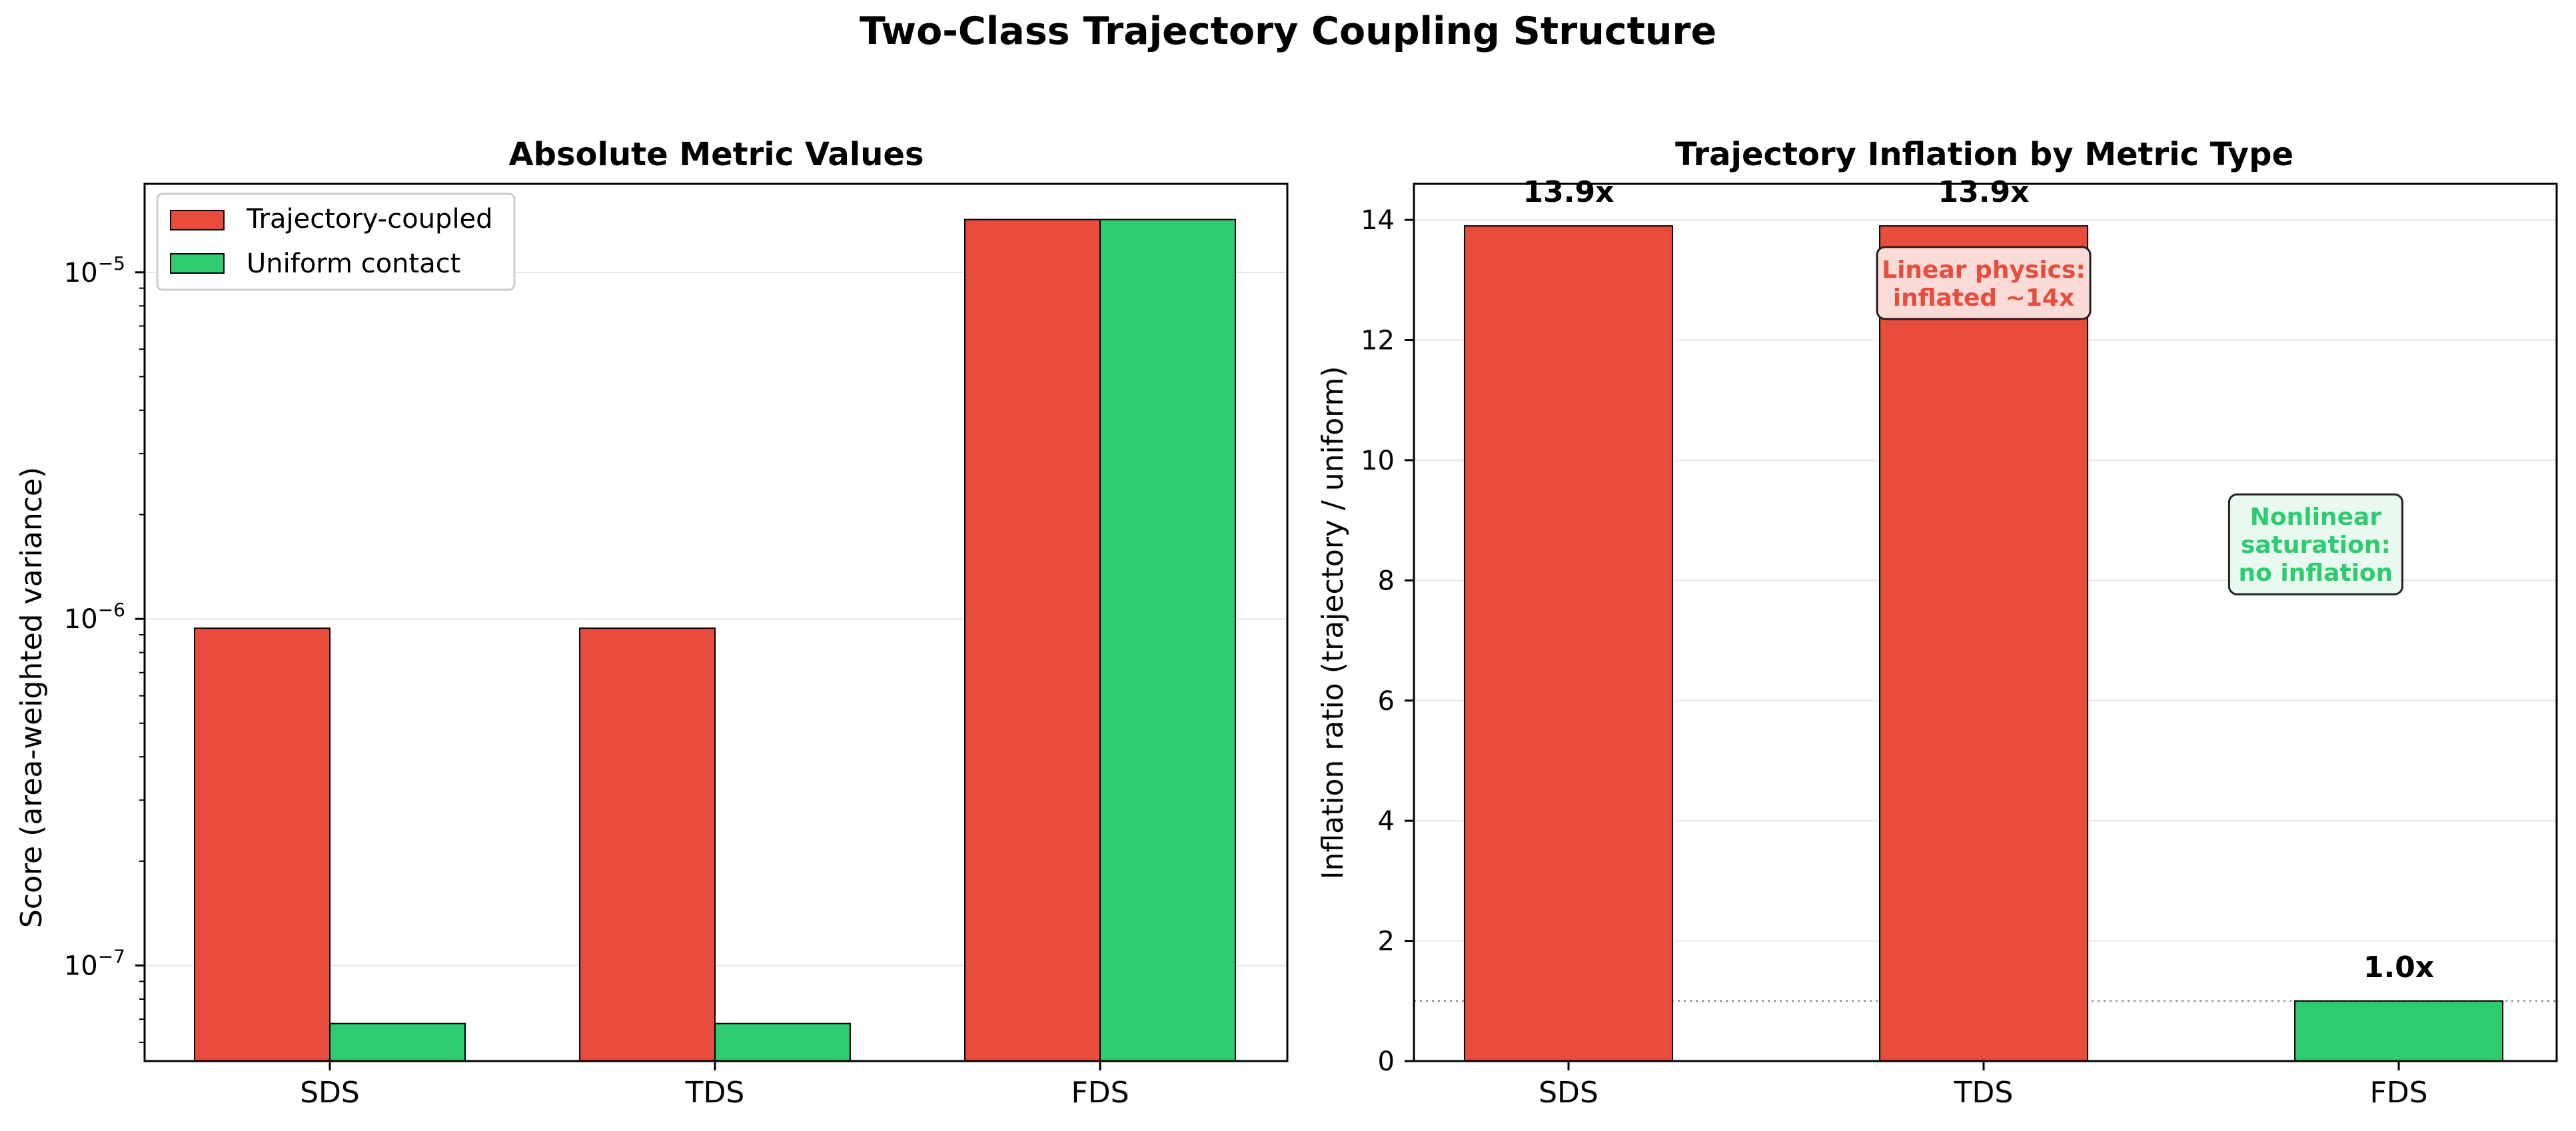 The height and width of the screenshot is (1131, 2576). Describe the element at coordinates (716, 154) in the screenshot. I see `left-chart-title: Absolute Metric Values` at that location.